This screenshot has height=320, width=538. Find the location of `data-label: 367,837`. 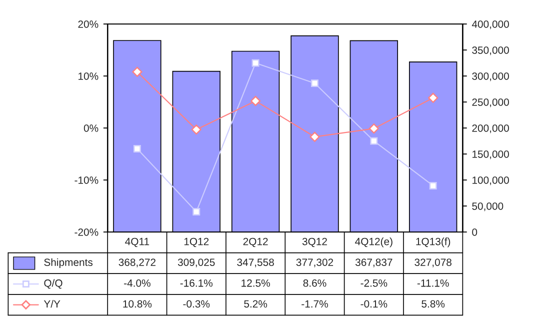

data-label: 367,837 is located at coordinates (373, 263).